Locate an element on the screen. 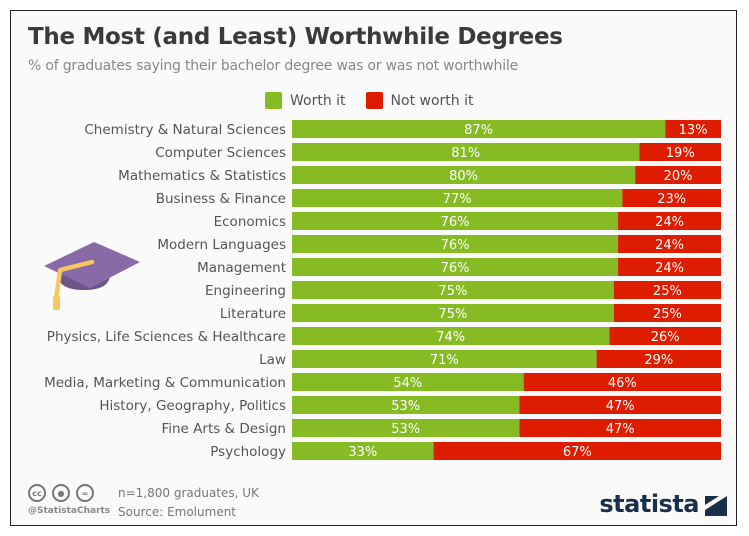 The width and height of the screenshot is (749, 536). data-label-worth: 81% is located at coordinates (465, 153).